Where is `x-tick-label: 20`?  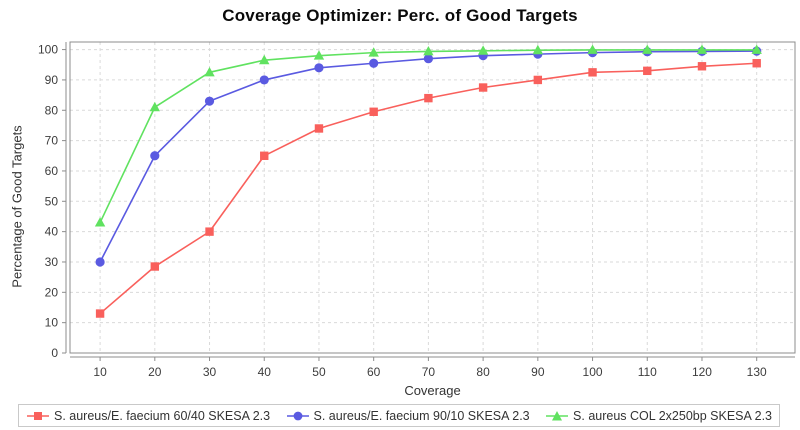
x-tick-label: 20 is located at coordinates (155, 372).